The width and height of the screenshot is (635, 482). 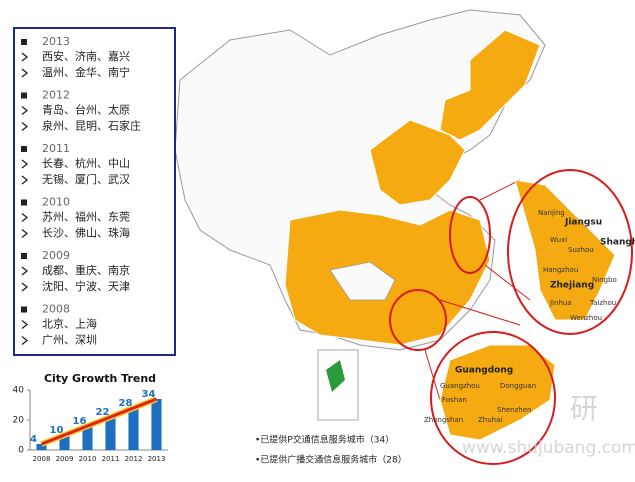 What do you see at coordinates (518, 386) in the screenshot?
I see `map-label: Dongguan` at bounding box center [518, 386].